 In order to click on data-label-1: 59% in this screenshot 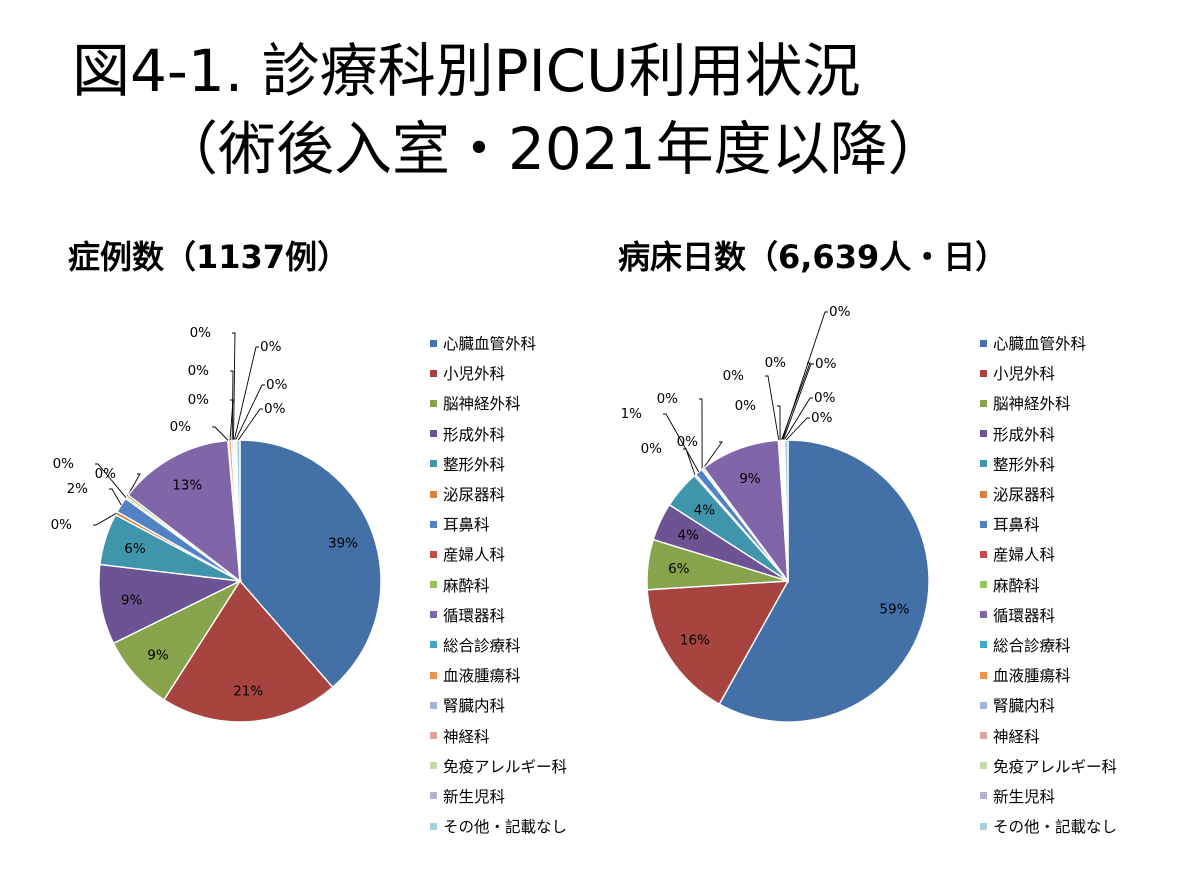, I will do `click(894, 610)`.